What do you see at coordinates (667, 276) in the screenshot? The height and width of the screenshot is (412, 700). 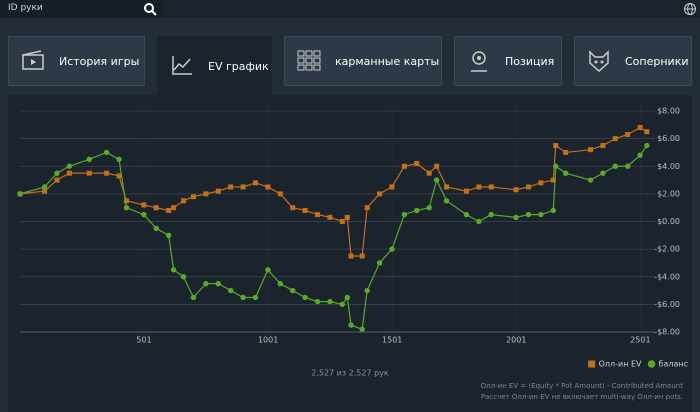 I see `y-tick-label: -$4.00` at bounding box center [667, 276].